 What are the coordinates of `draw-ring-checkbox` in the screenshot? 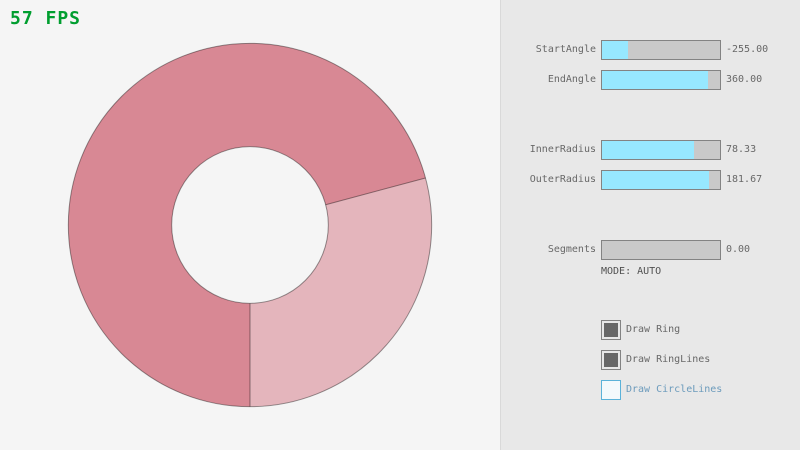 It's located at (611, 330).